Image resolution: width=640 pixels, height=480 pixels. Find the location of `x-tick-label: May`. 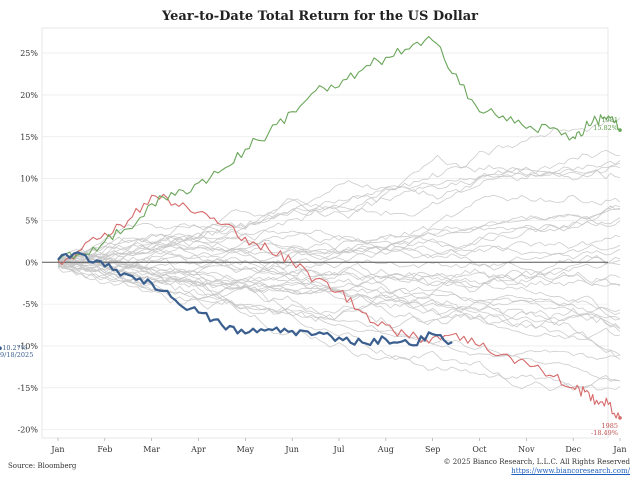

x-tick-label: May is located at coordinates (246, 449).